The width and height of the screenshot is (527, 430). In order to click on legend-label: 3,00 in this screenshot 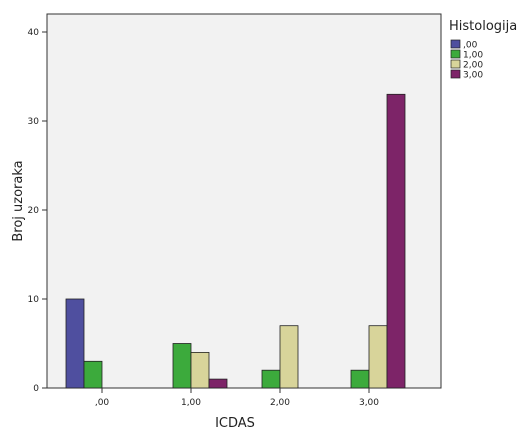, I will do `click(473, 76)`.